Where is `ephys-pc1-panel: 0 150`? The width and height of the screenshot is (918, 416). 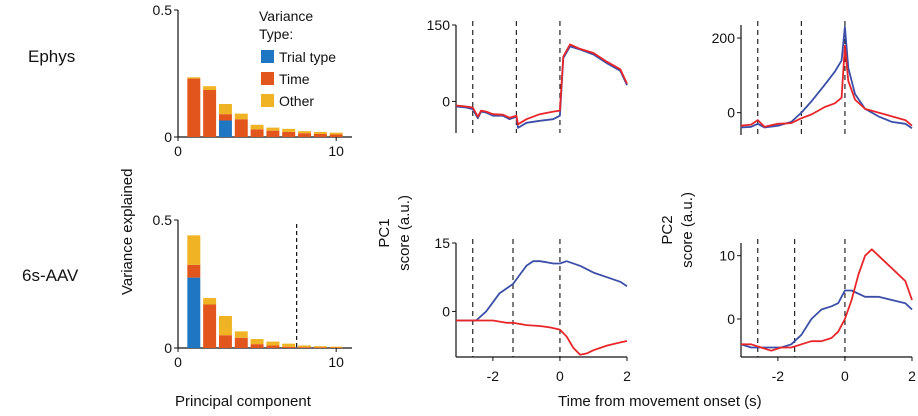
ephys-pc1-panel: 0 150 is located at coordinates (527, 75).